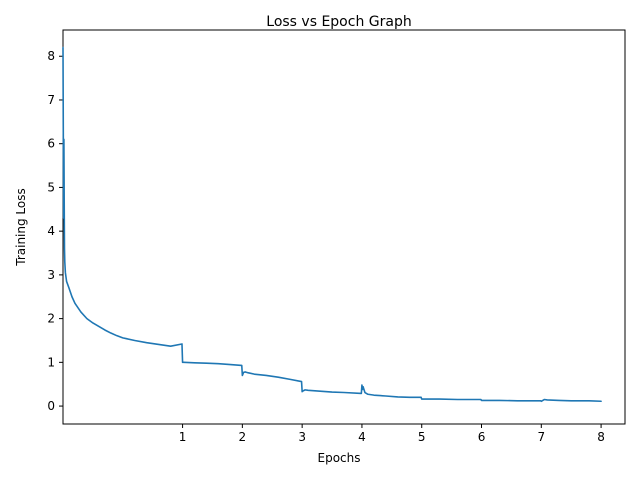 The width and height of the screenshot is (640, 480). Describe the element at coordinates (51, 56) in the screenshot. I see `y-tick-label: 8` at that location.